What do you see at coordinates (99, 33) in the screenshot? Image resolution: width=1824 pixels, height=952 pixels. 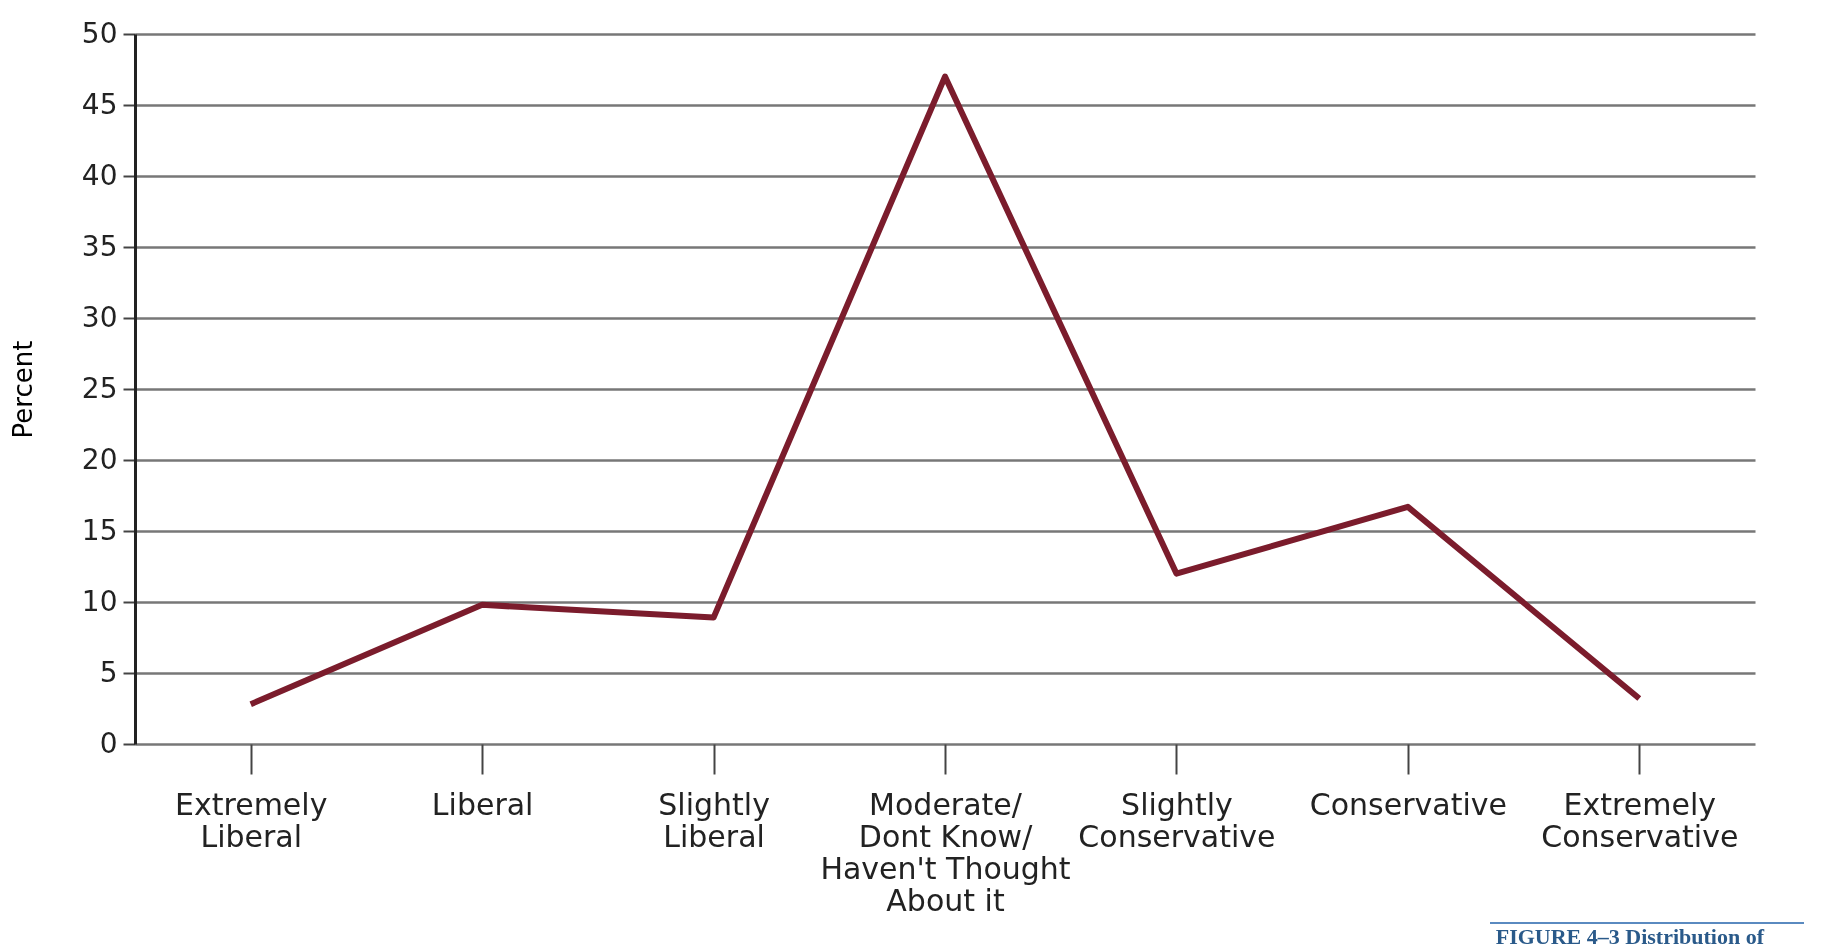 I see `y-tick-label: 50` at bounding box center [99, 33].